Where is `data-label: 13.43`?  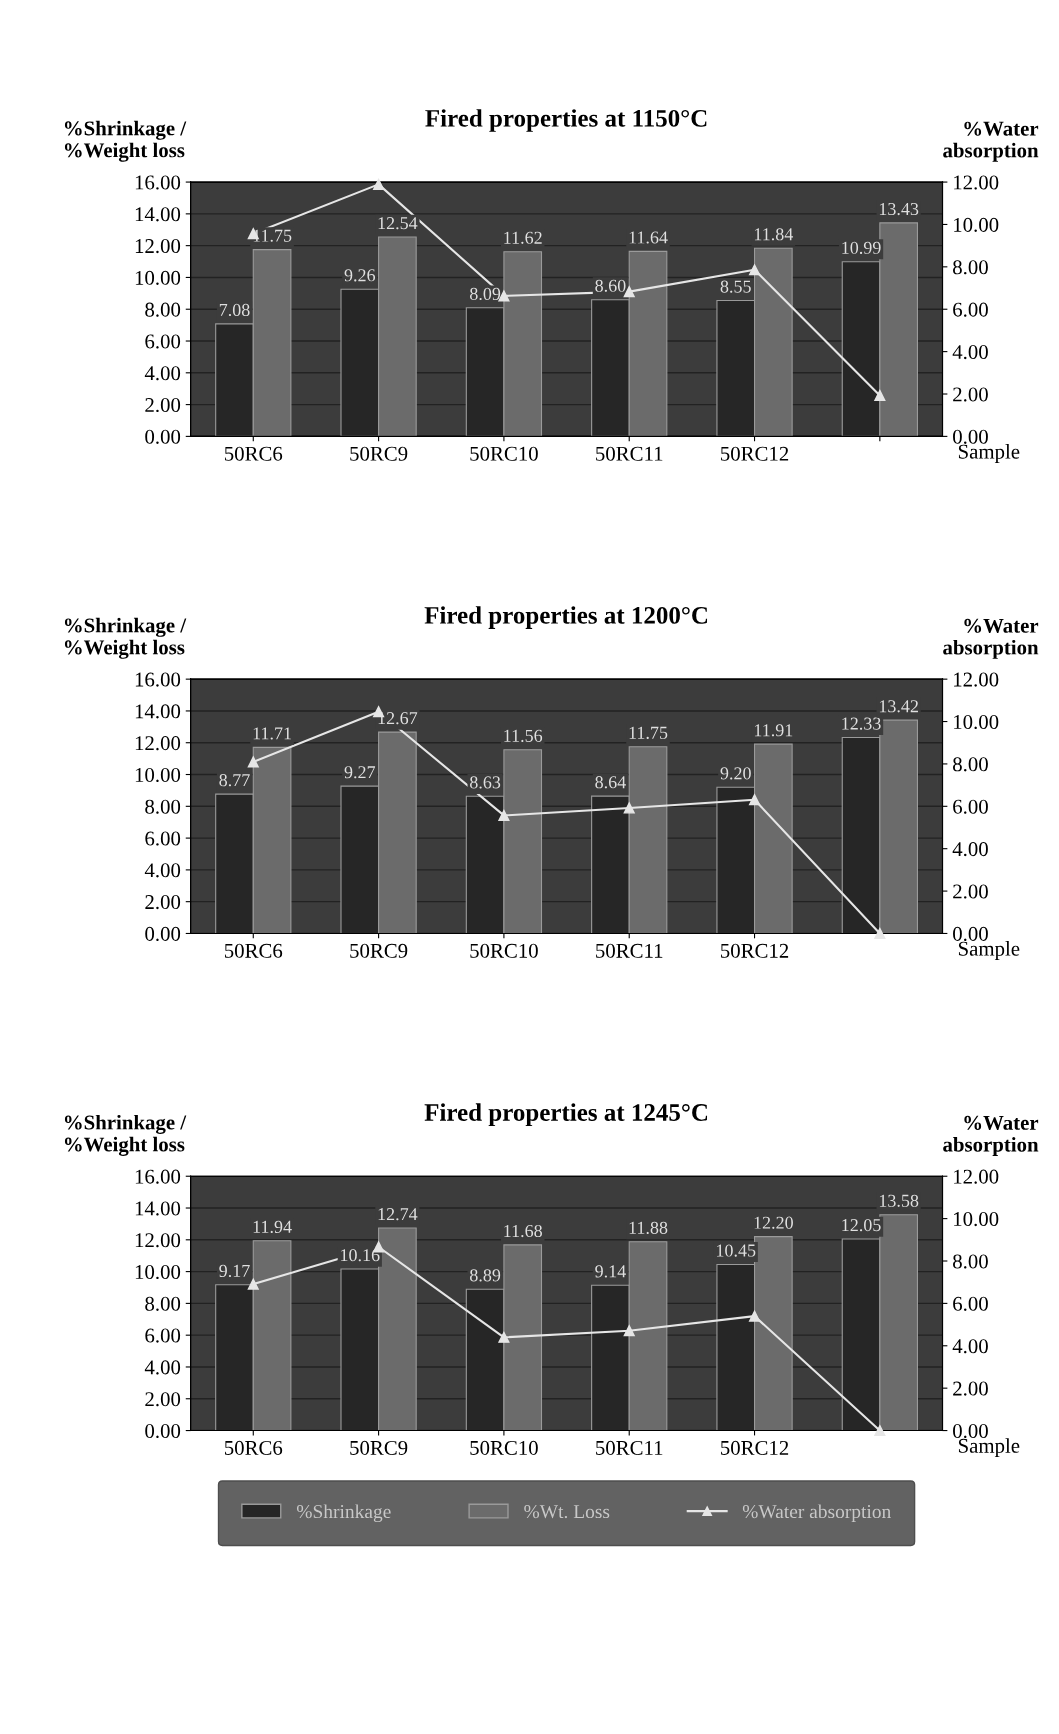
data-label: 13.43 is located at coordinates (899, 209).